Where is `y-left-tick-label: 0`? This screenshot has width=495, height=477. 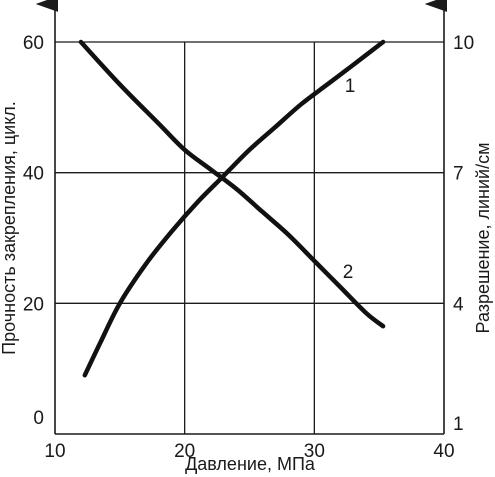 y-left-tick-label: 0 is located at coordinates (38, 418).